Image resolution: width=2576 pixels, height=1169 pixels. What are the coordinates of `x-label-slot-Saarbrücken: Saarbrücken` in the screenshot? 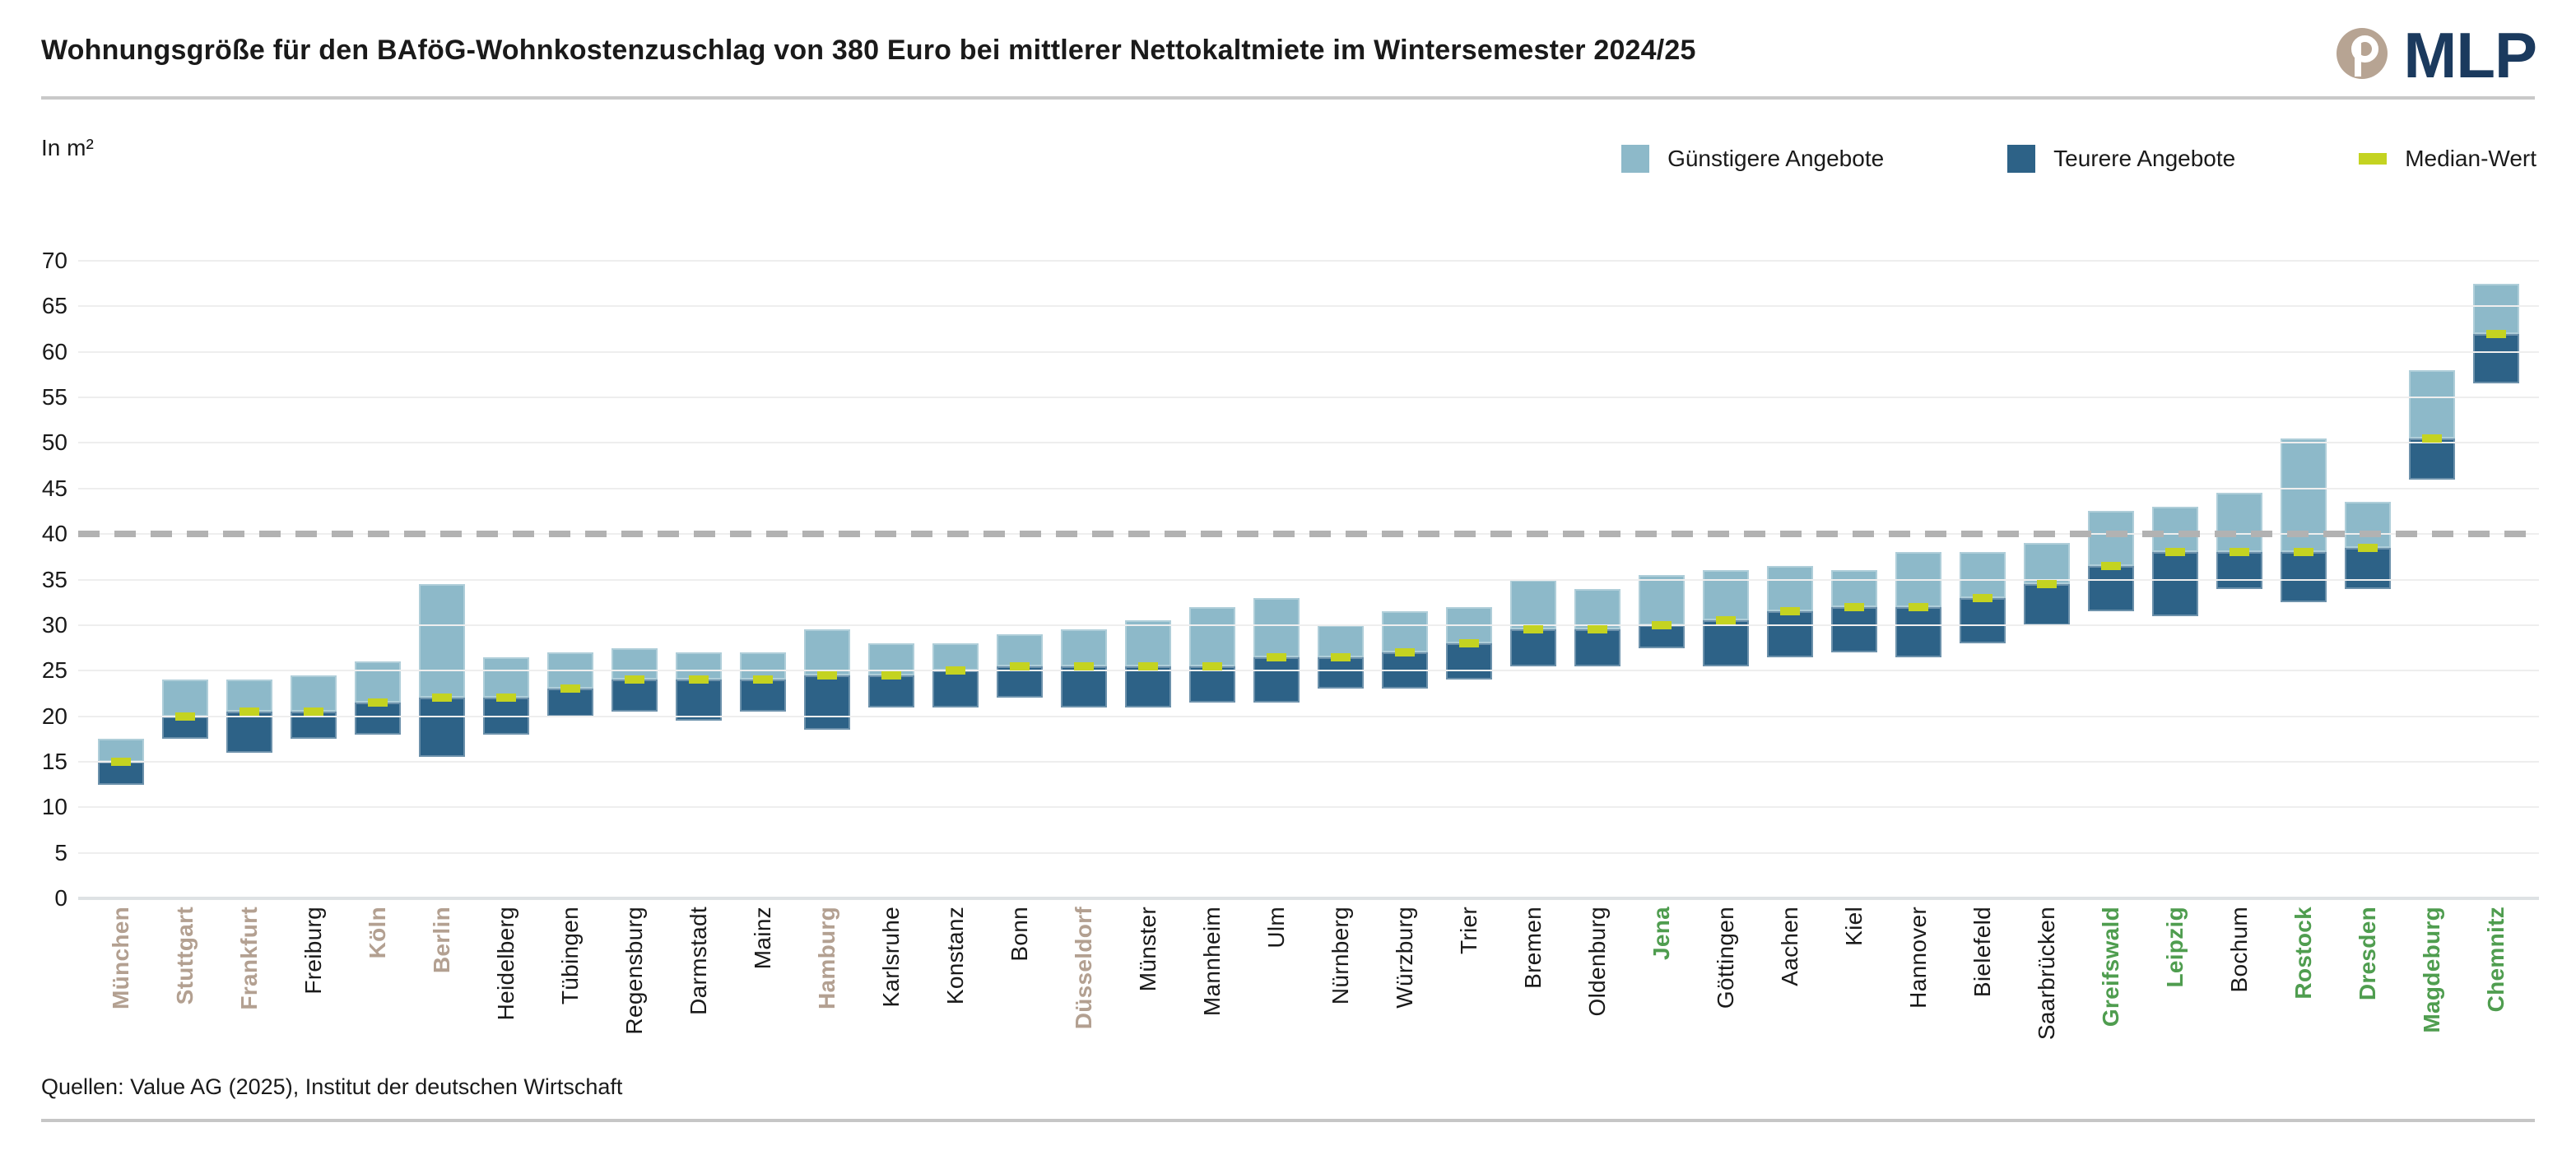 It's located at (2046, 973).